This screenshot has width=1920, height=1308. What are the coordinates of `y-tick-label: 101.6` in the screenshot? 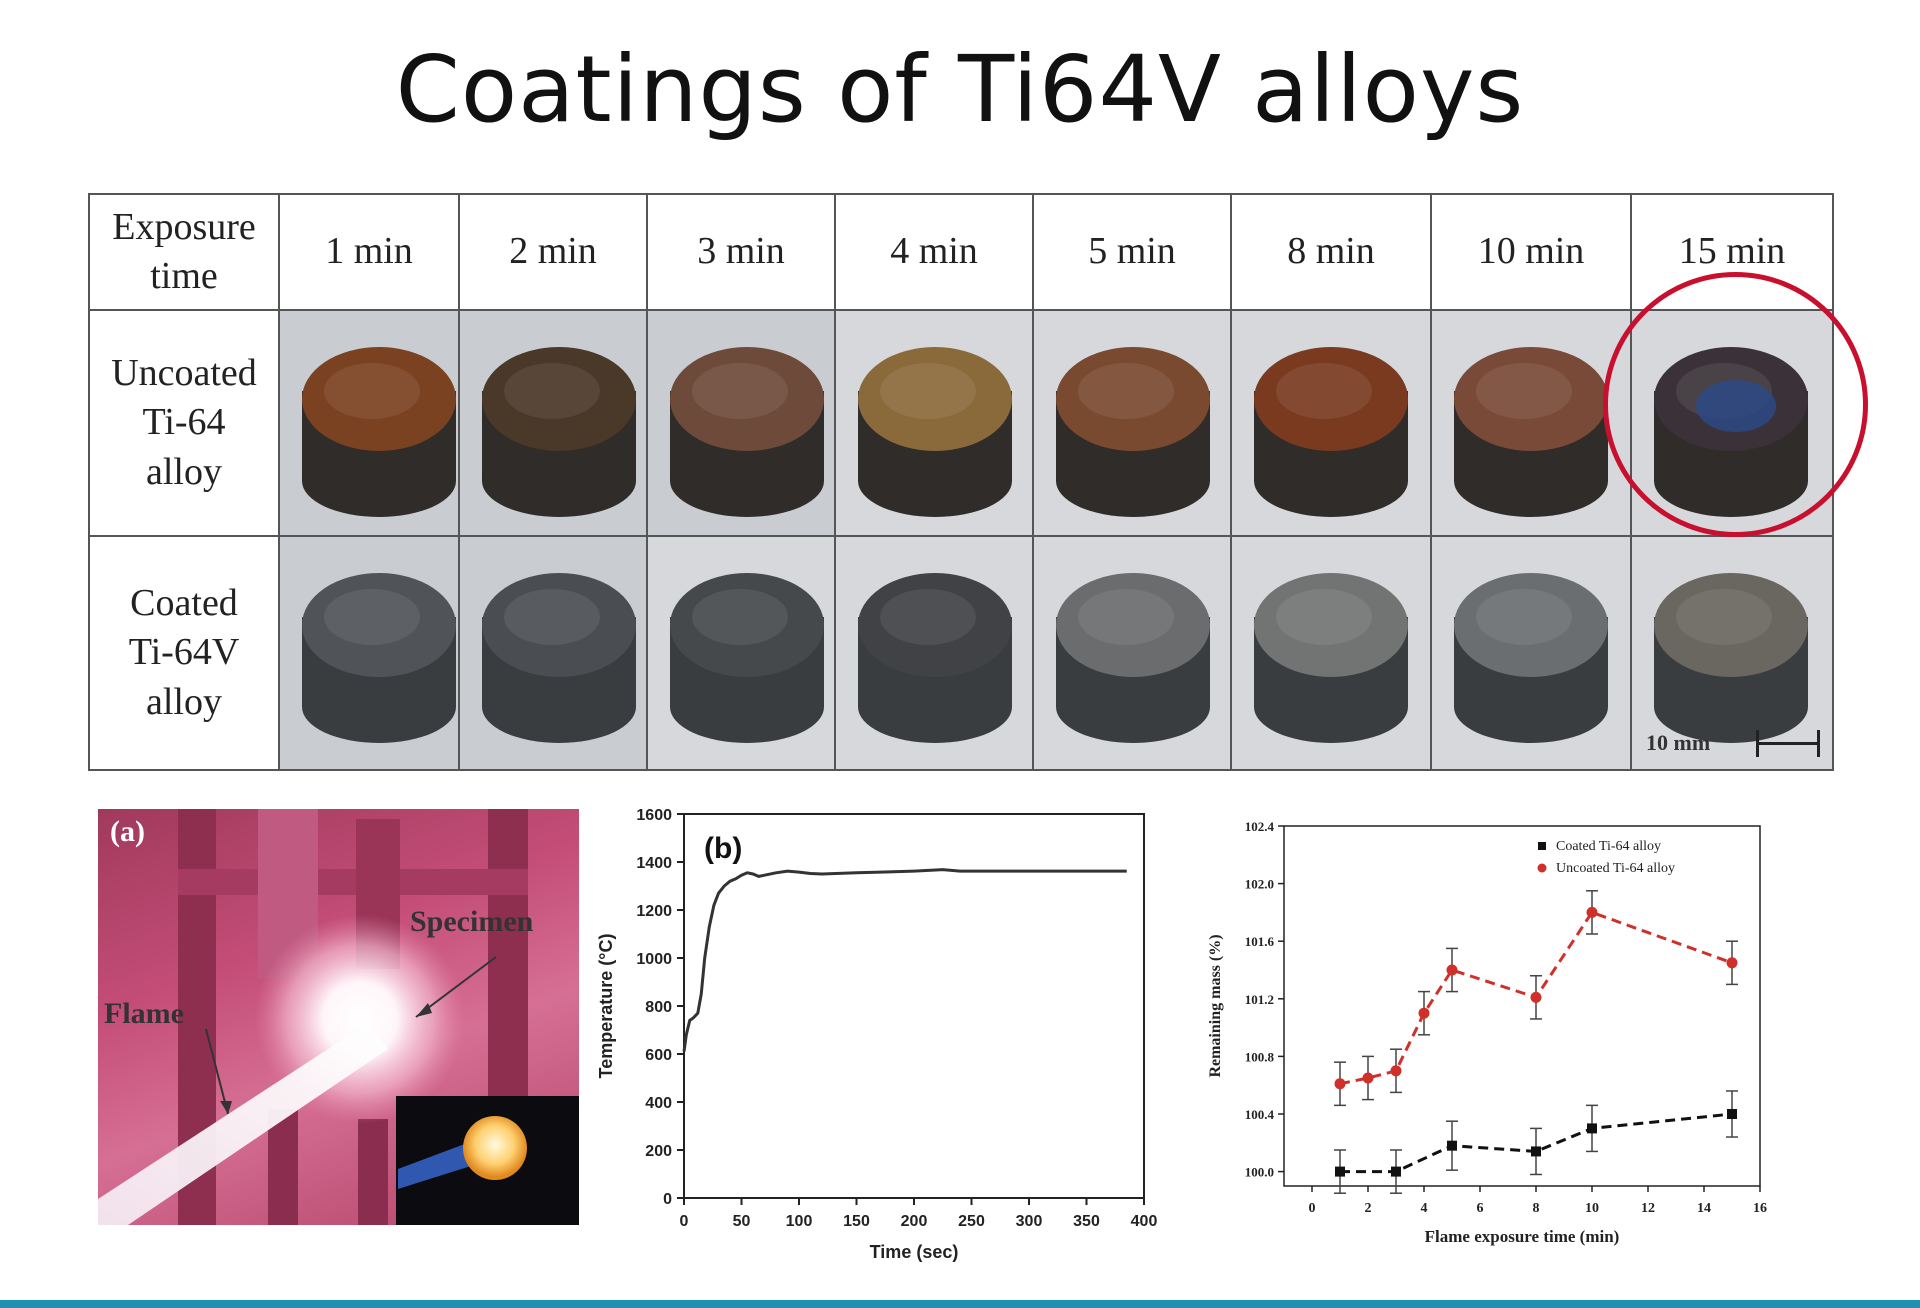 It's located at (1260, 941).